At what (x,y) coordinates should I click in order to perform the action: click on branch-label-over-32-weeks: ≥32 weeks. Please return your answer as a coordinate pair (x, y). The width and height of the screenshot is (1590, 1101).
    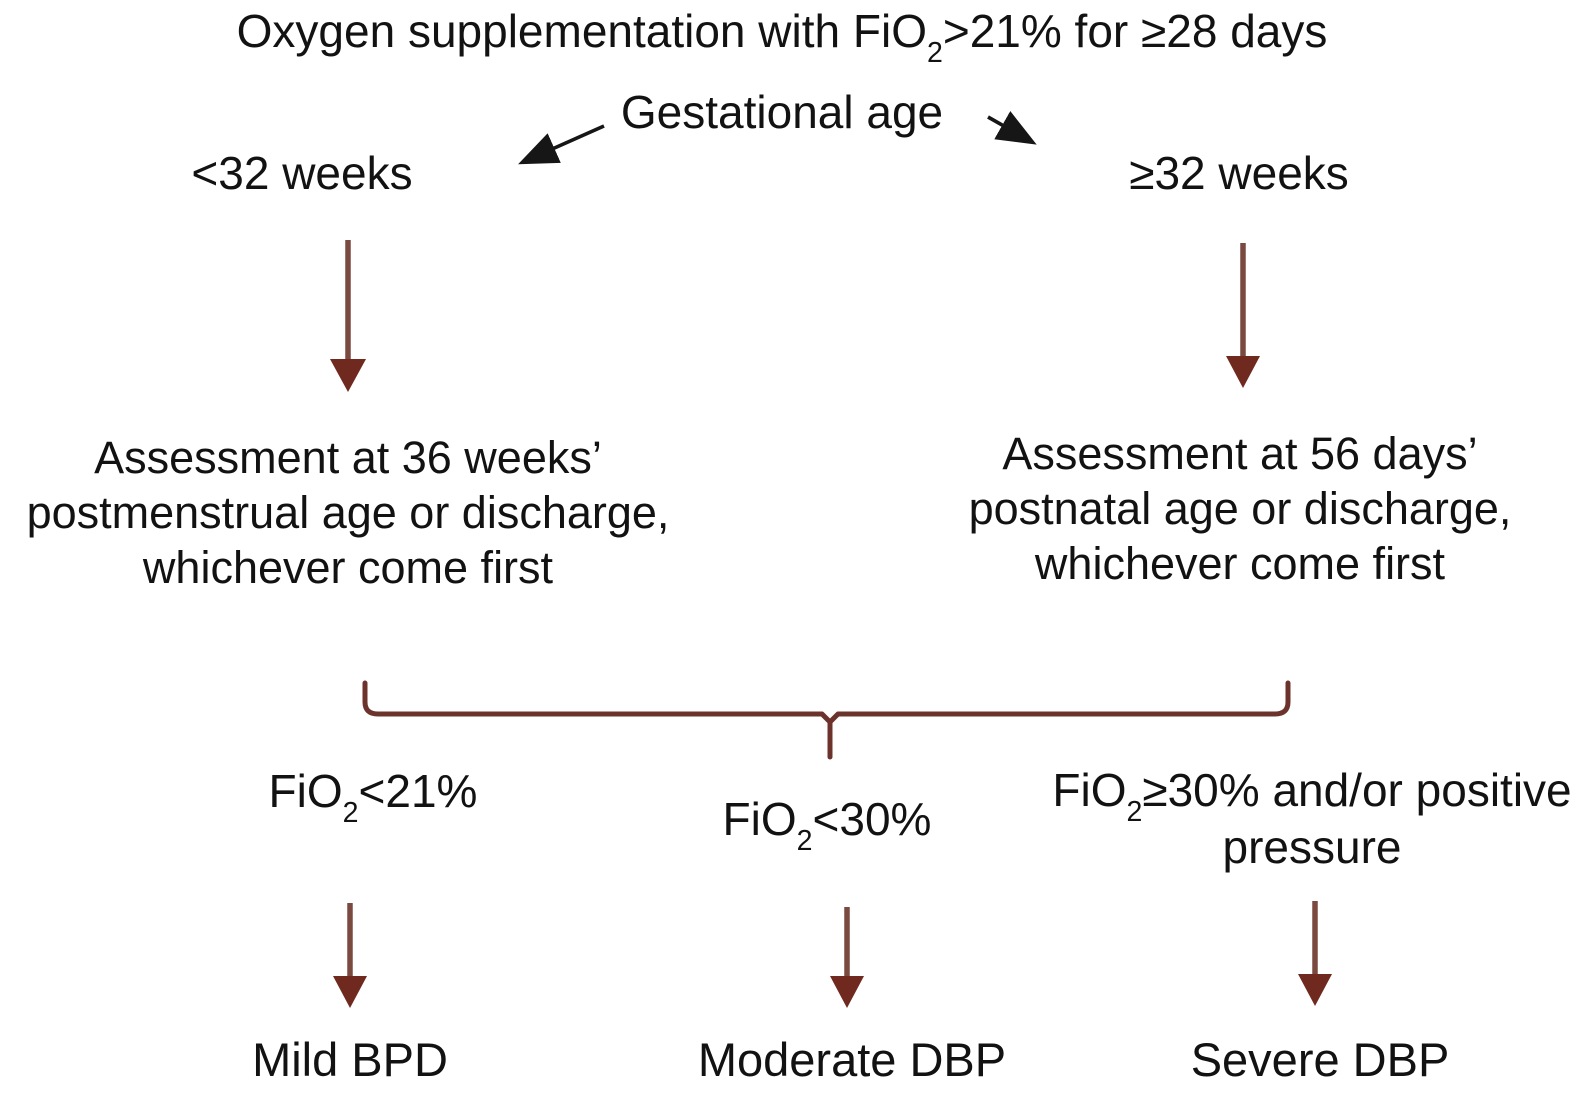
    Looking at the image, I should click on (1239, 173).